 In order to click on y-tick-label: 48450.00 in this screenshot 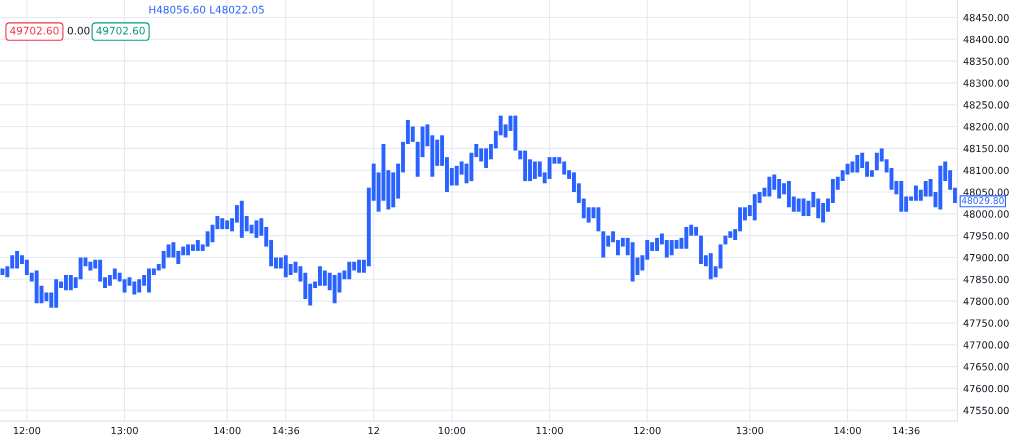, I will do `click(986, 17)`.